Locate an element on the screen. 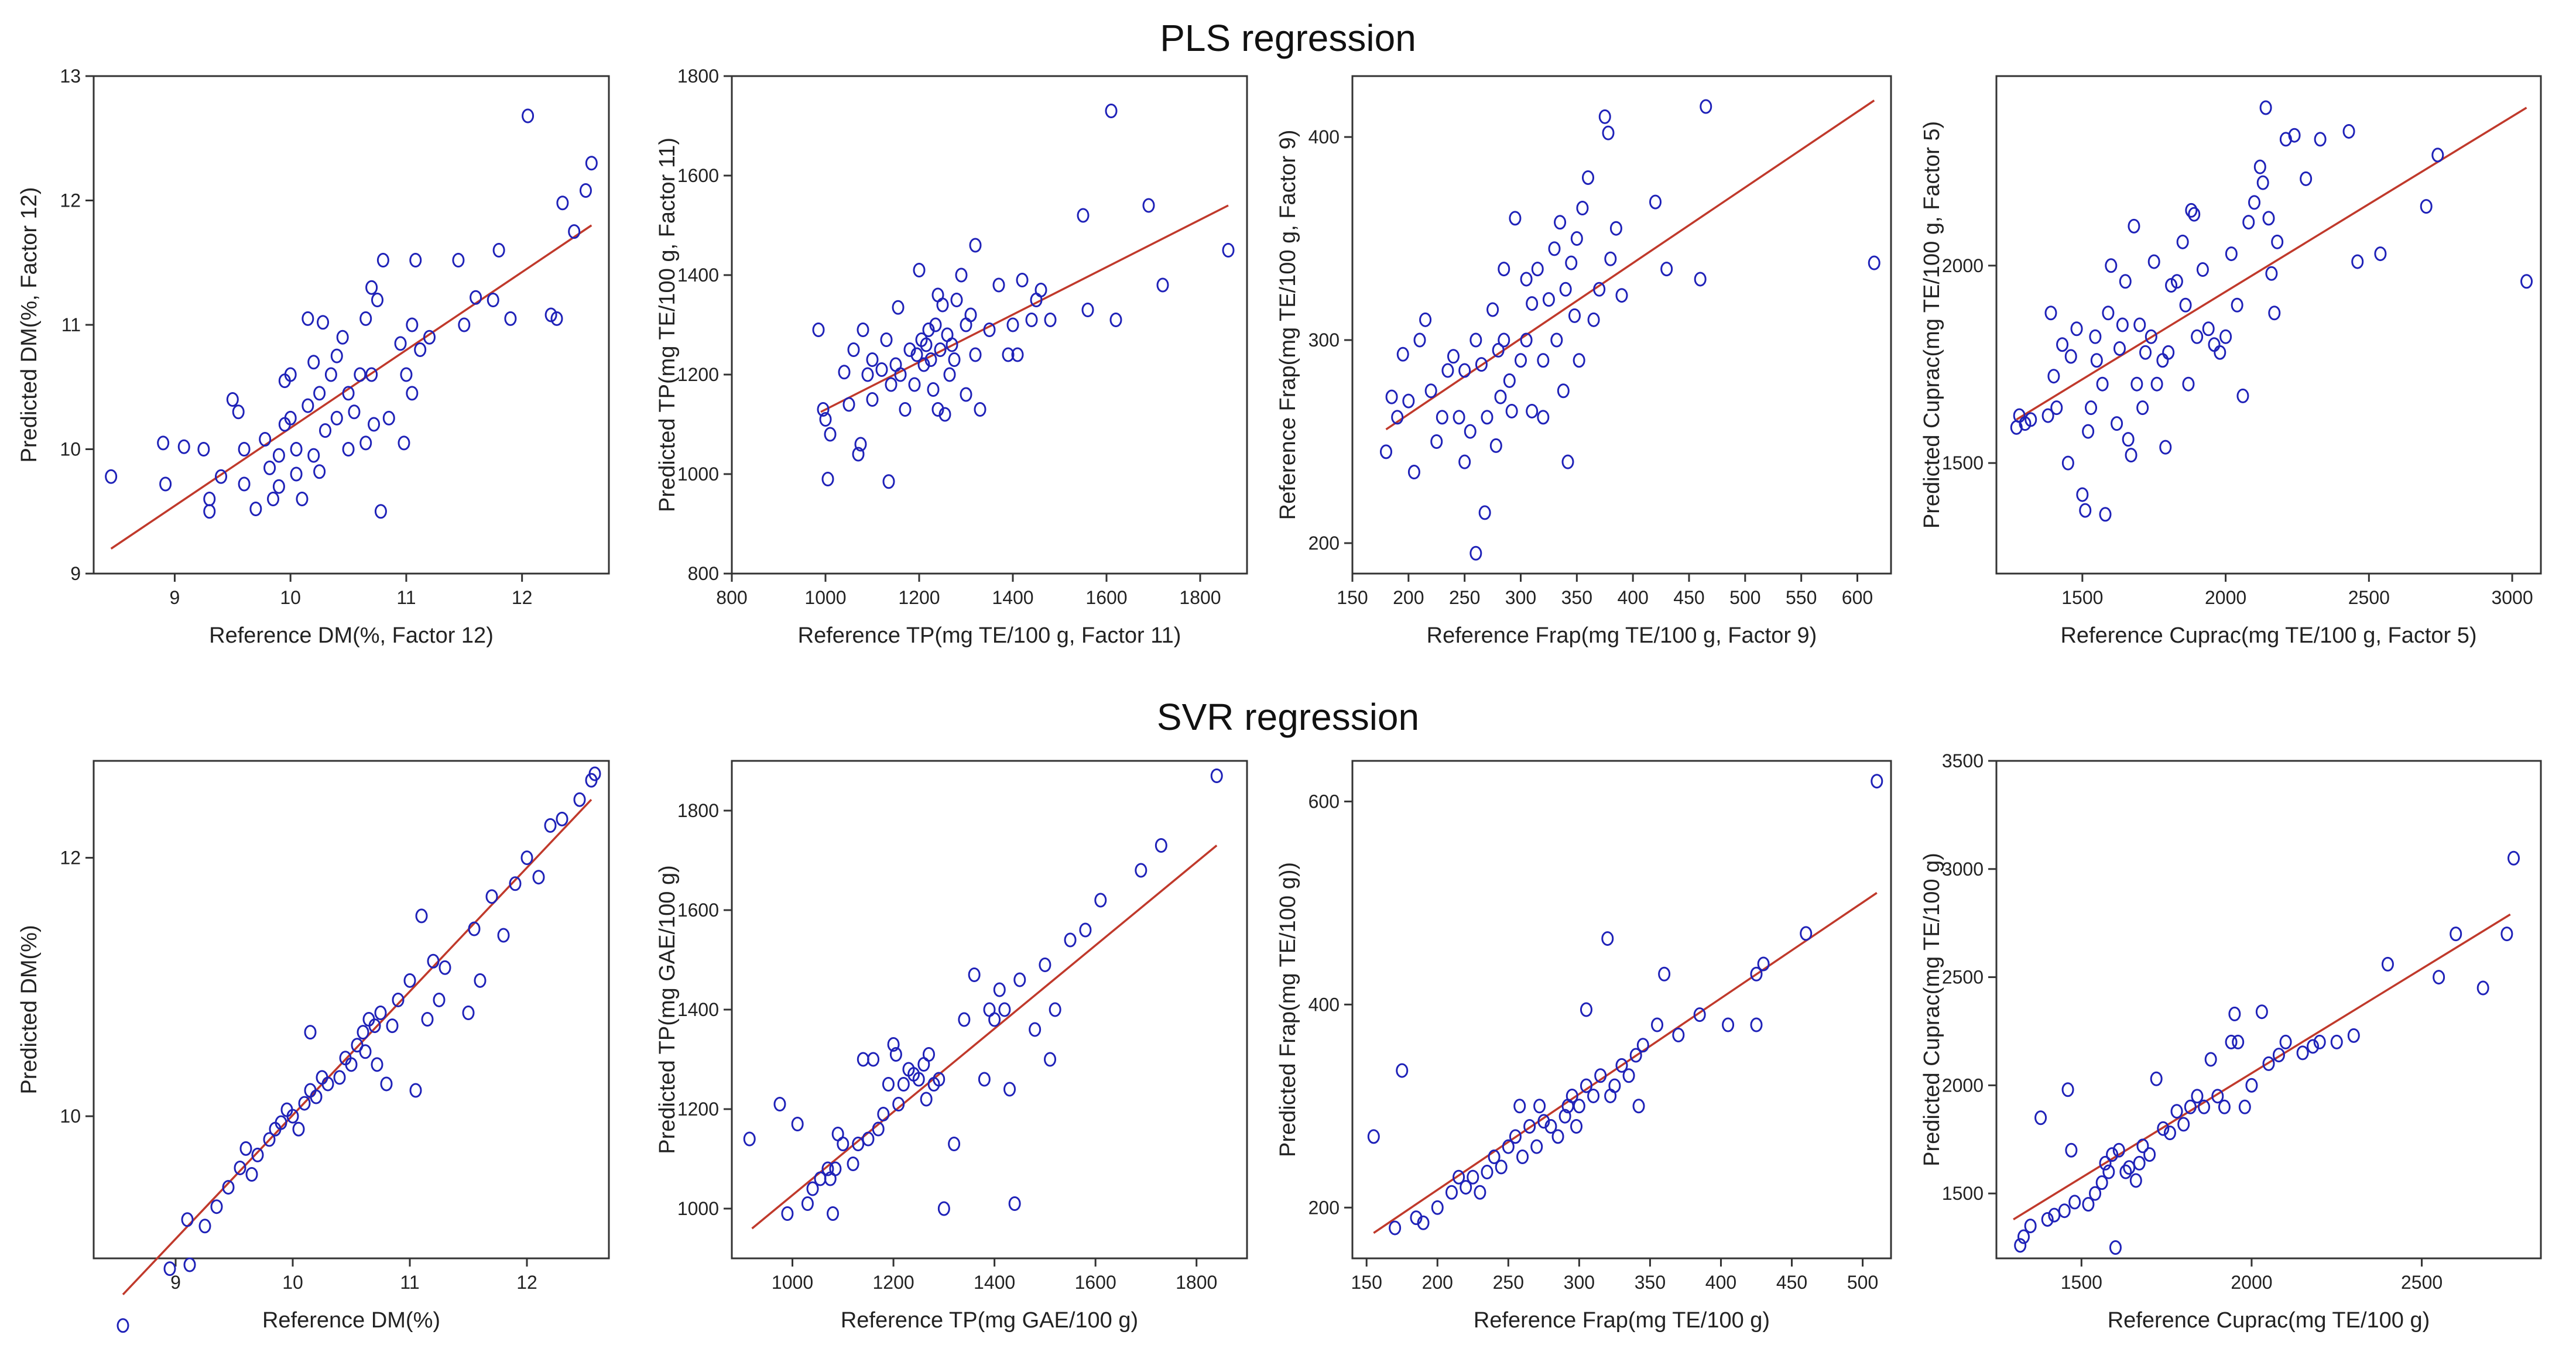 Image resolution: width=2576 pixels, height=1352 pixels. x-tick-label: 250 is located at coordinates (1508, 1282).